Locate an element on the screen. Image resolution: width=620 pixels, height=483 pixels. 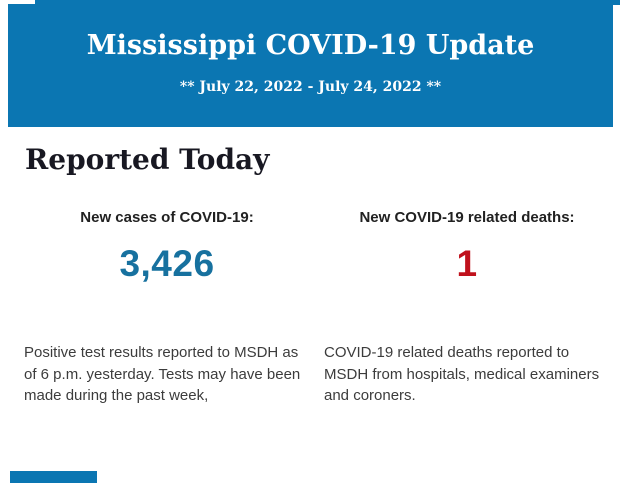
new-deaths-value: 1 is located at coordinates (467, 263).